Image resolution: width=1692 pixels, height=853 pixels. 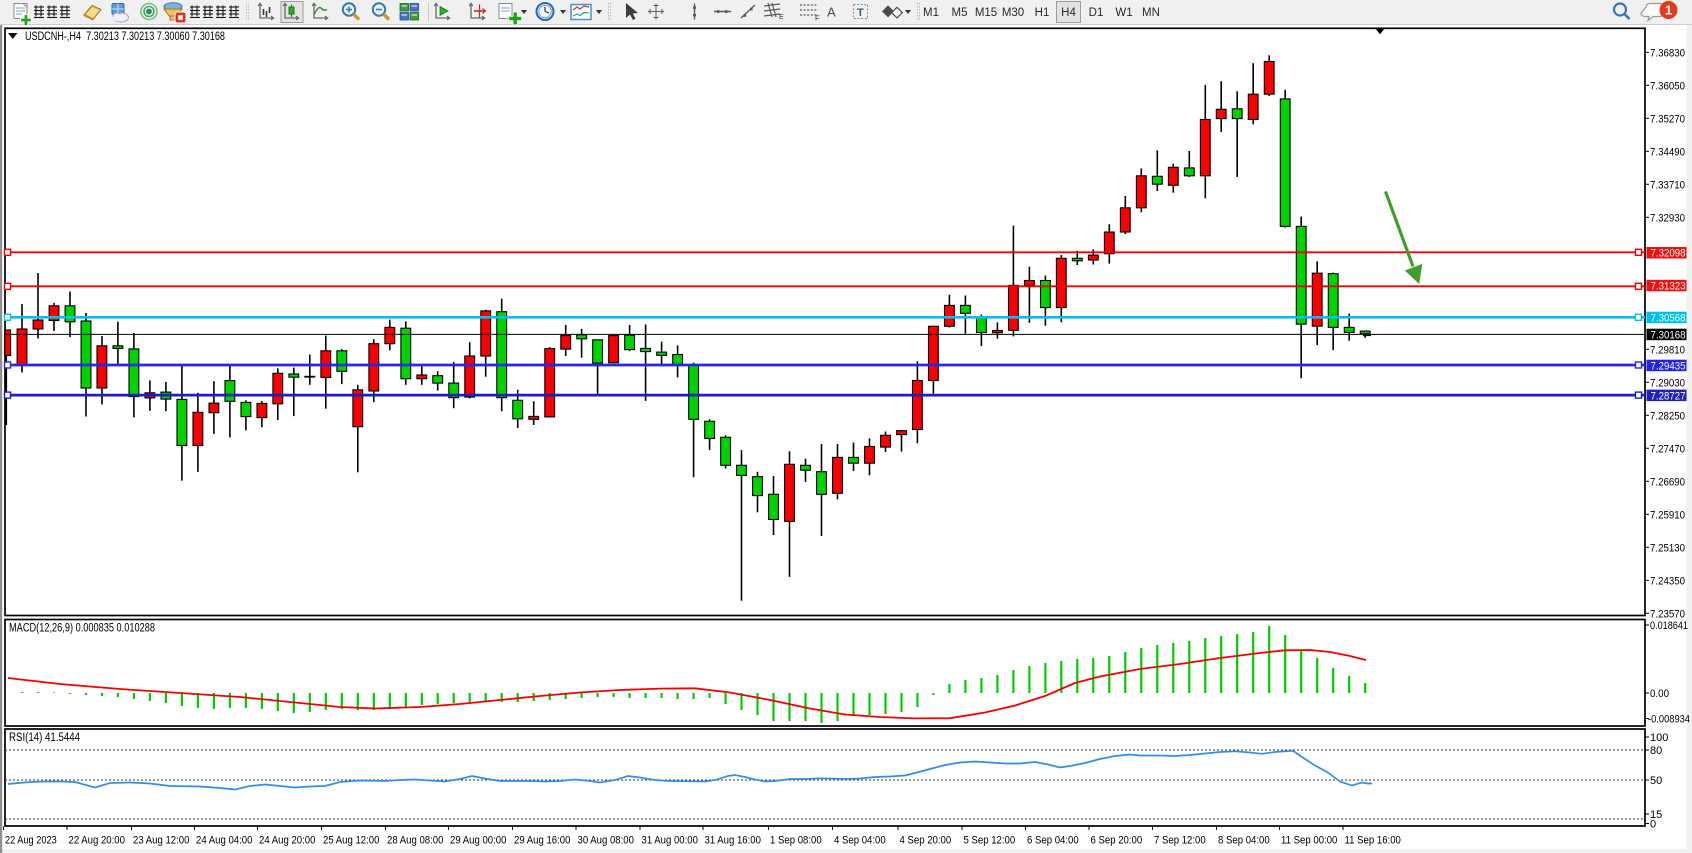 What do you see at coordinates (1659, 694) in the screenshot?
I see `svg-text: 0.00` at bounding box center [1659, 694].